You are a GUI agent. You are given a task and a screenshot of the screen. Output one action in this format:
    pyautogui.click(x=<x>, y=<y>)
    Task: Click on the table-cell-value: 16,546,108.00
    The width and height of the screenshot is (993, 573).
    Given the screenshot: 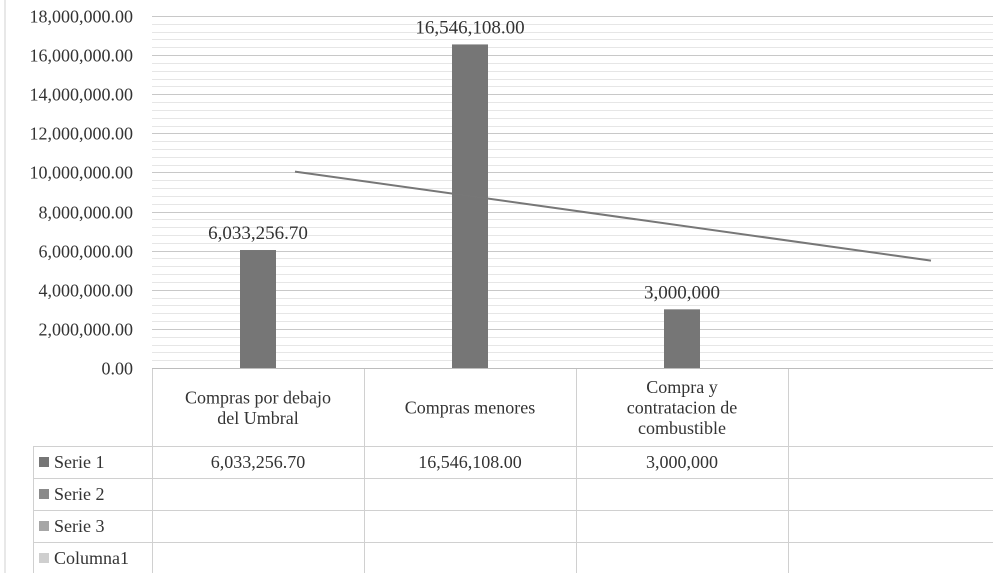 What is the action you would take?
    pyautogui.click(x=470, y=462)
    